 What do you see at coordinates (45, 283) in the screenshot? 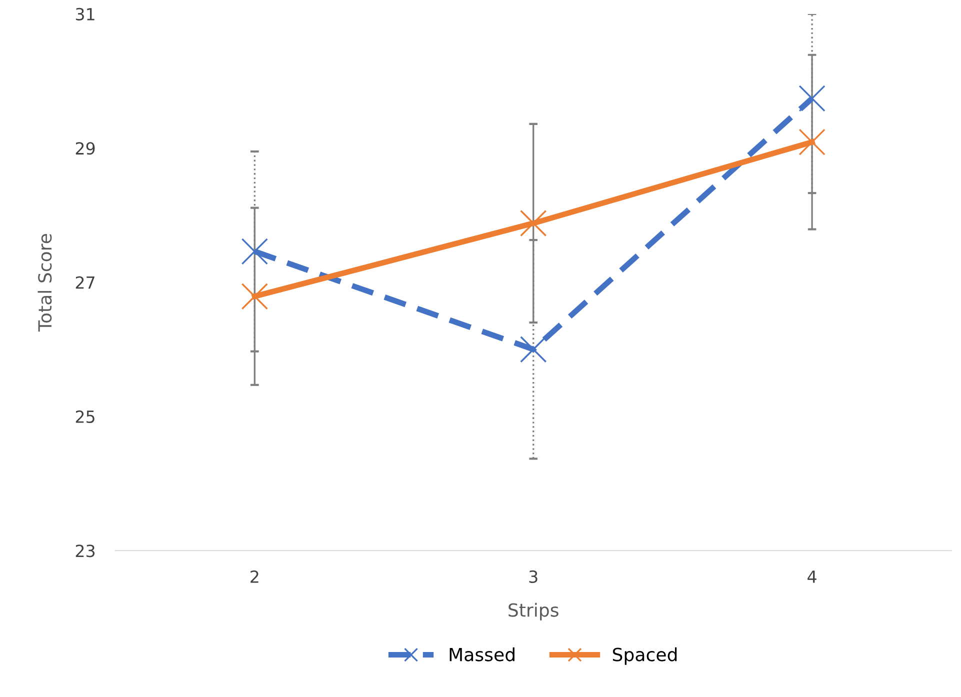
I see `y-axis-title: Total Score` at bounding box center [45, 283].